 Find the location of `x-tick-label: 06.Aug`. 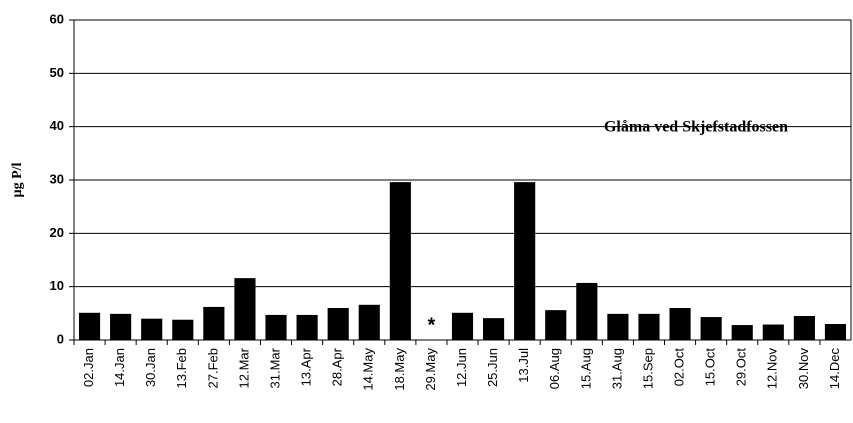

x-tick-label: 06.Aug is located at coordinates (554, 368).